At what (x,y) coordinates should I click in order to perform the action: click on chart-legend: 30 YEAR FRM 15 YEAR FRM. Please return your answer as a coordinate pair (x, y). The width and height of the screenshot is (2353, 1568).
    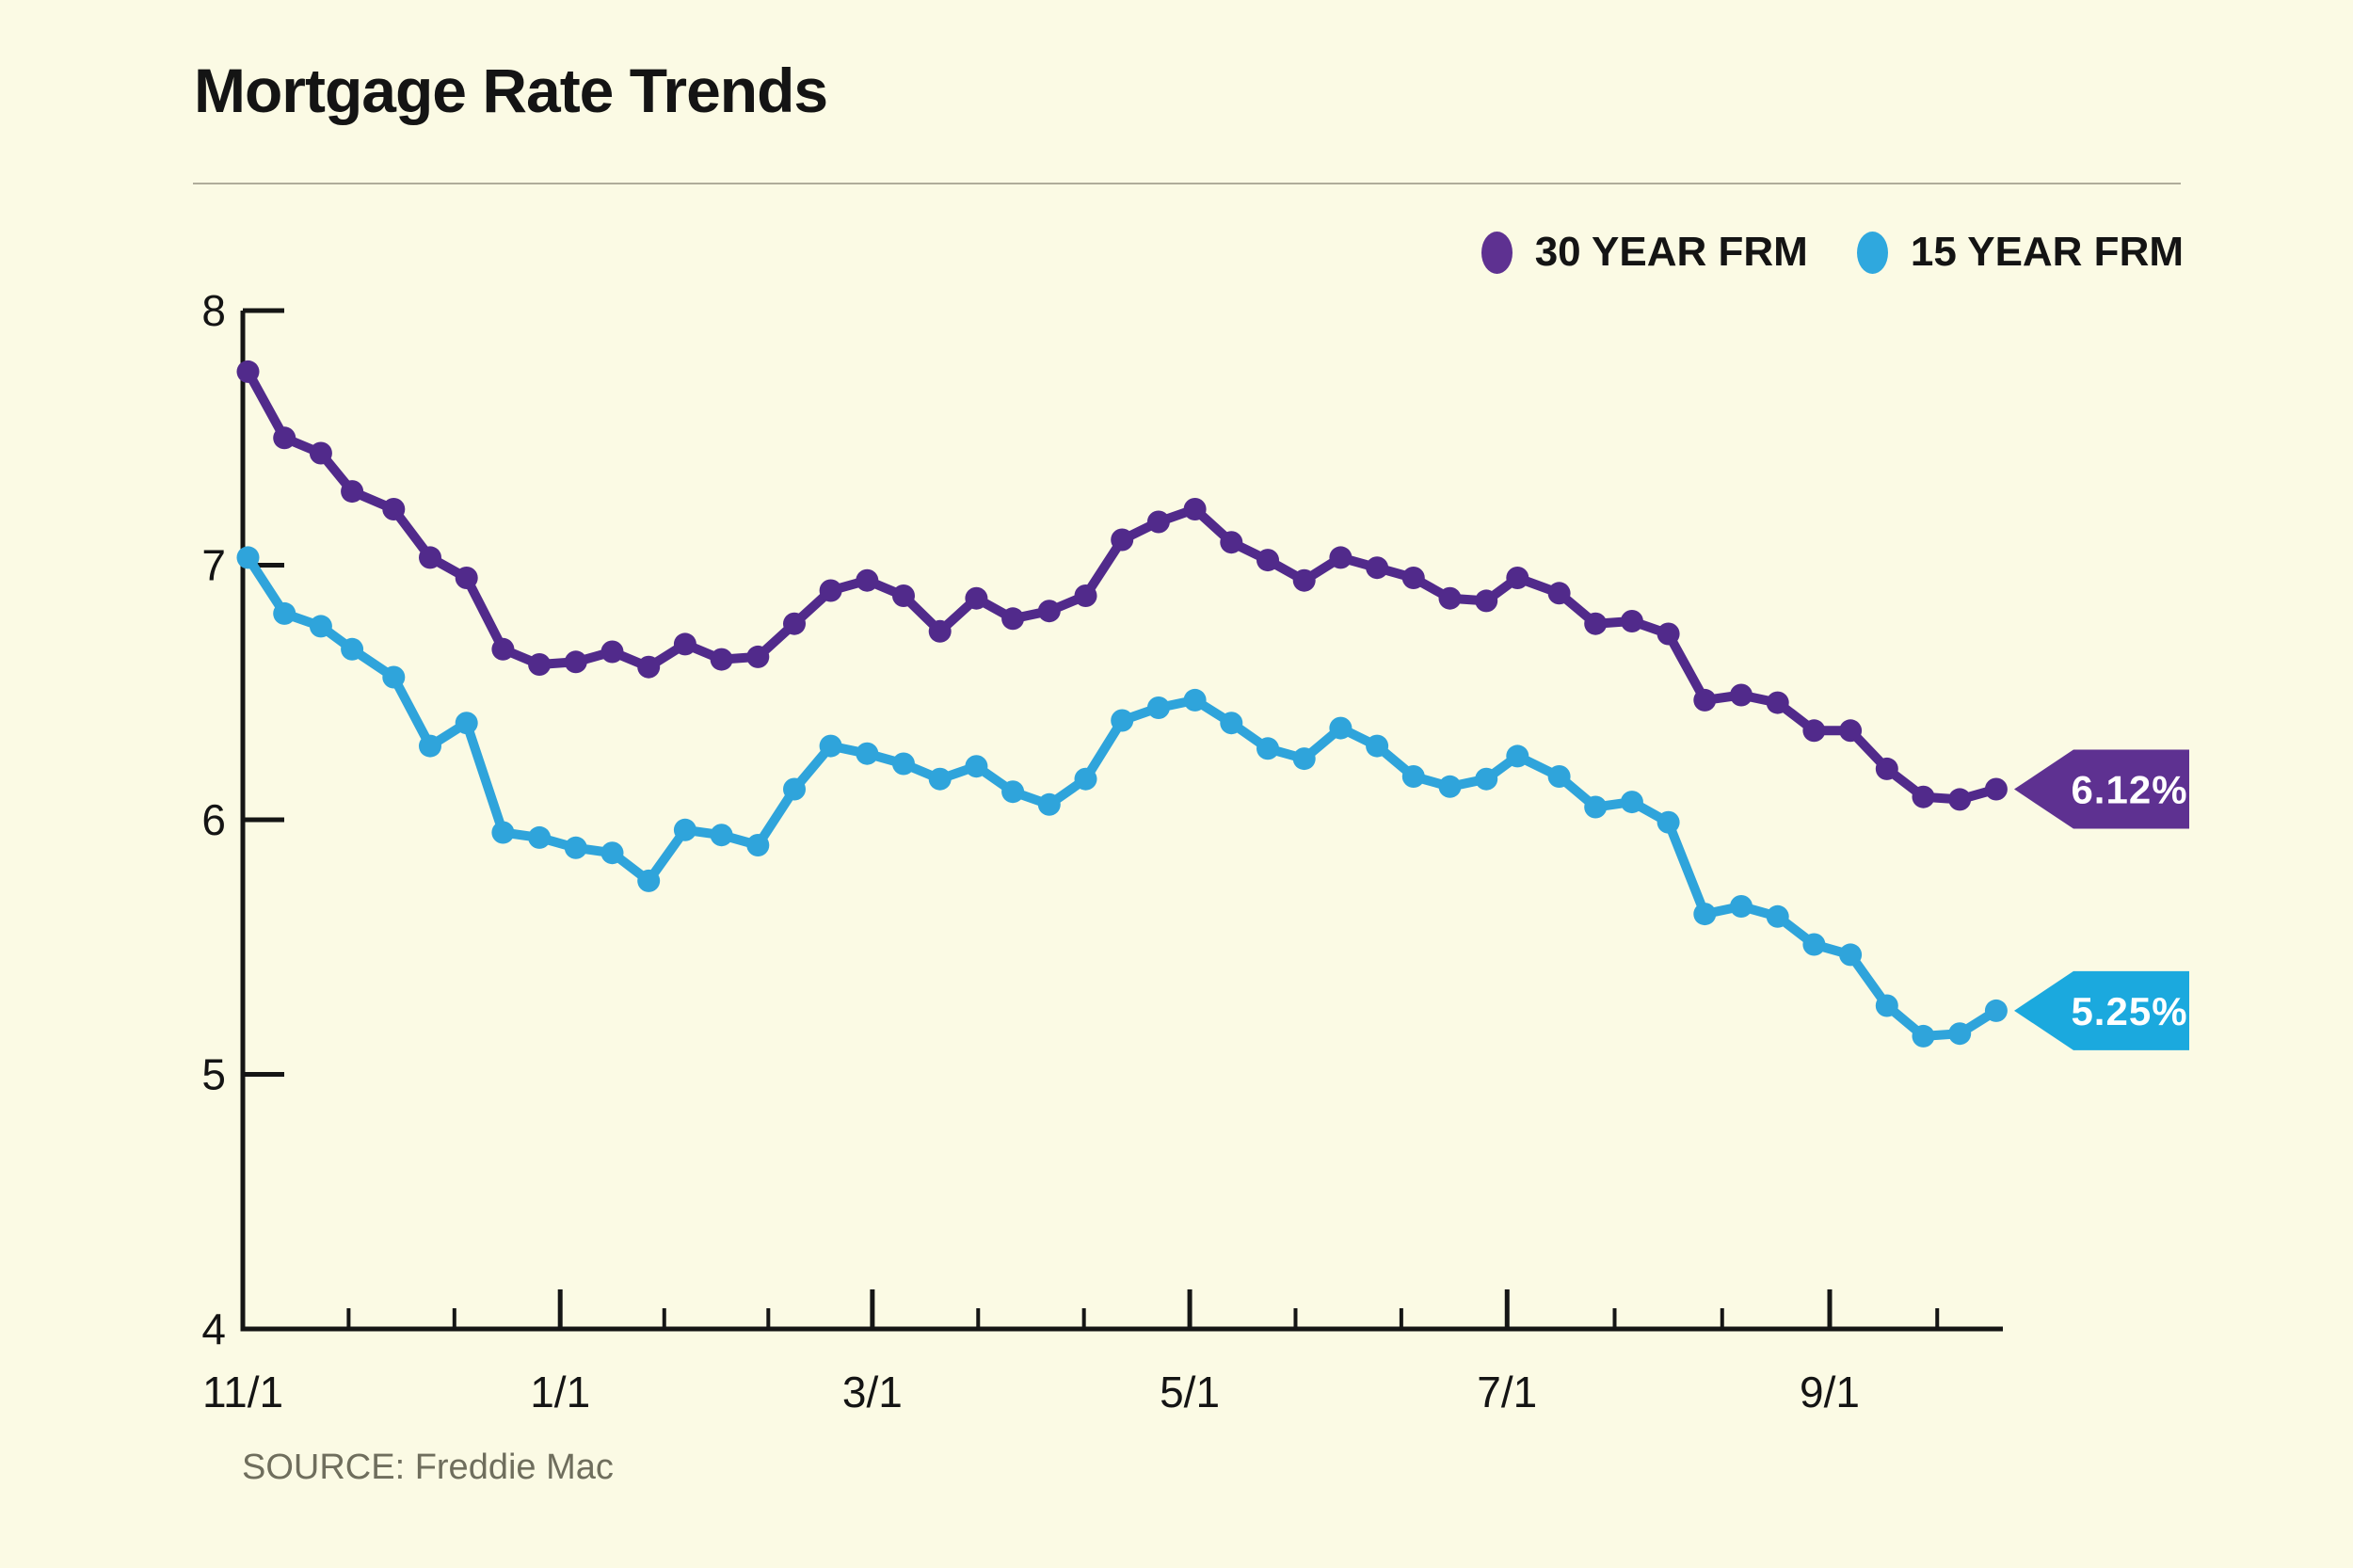
    Looking at the image, I should click on (1832, 252).